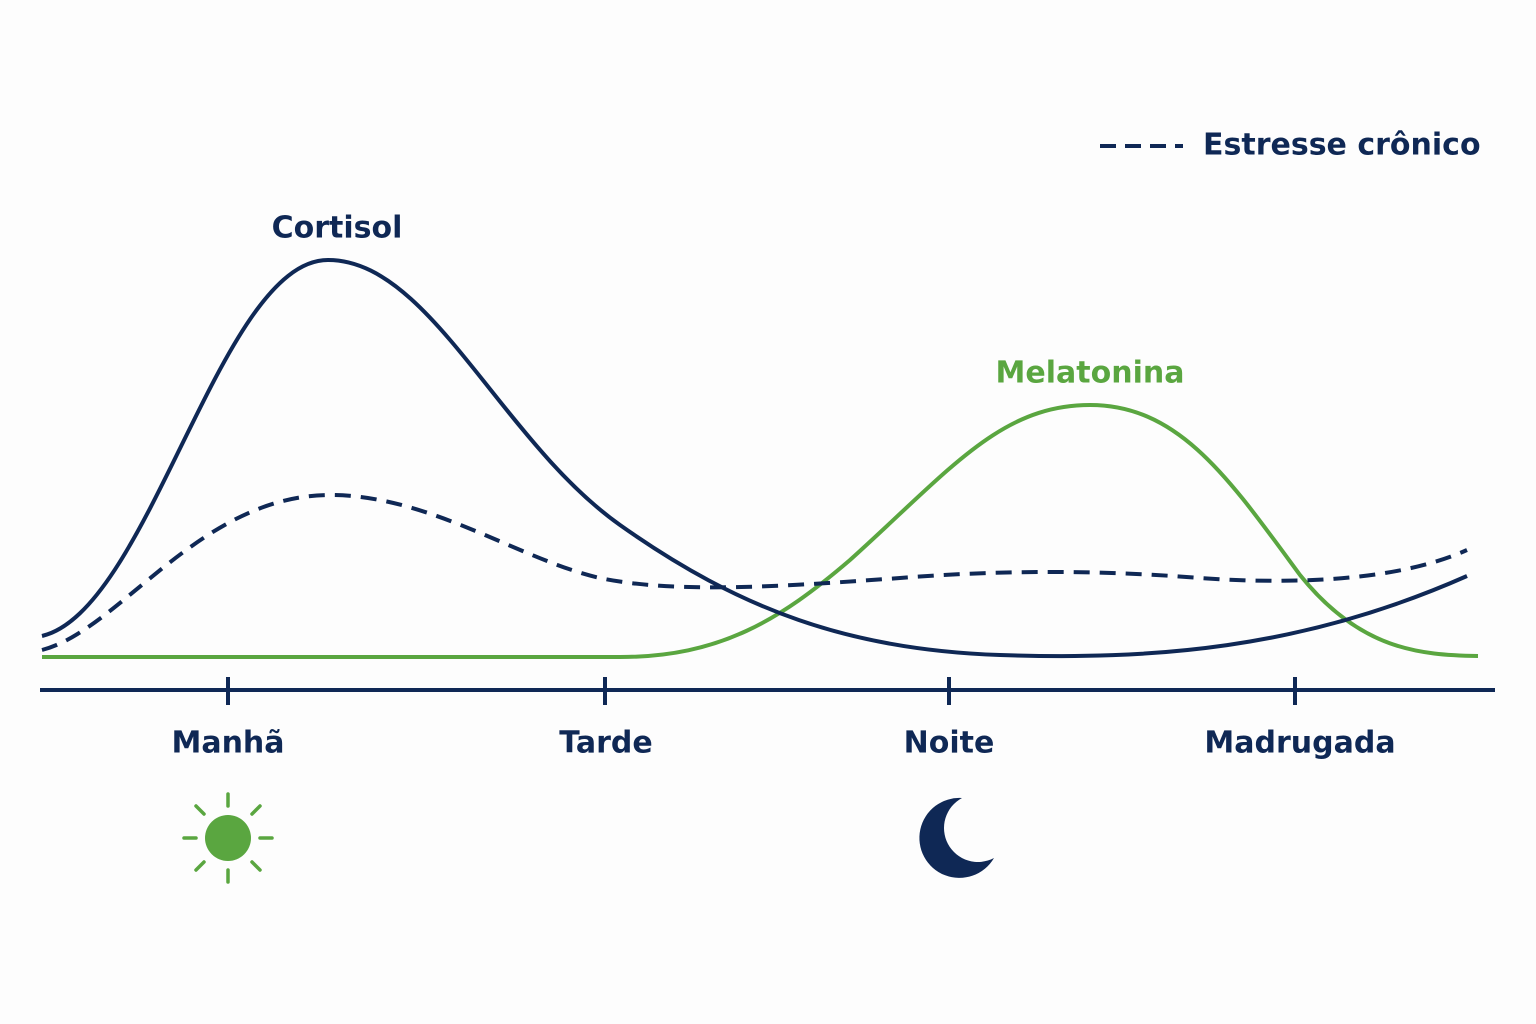  Describe the element at coordinates (227, 743) in the screenshot. I see `axis-label: Manhã` at that location.